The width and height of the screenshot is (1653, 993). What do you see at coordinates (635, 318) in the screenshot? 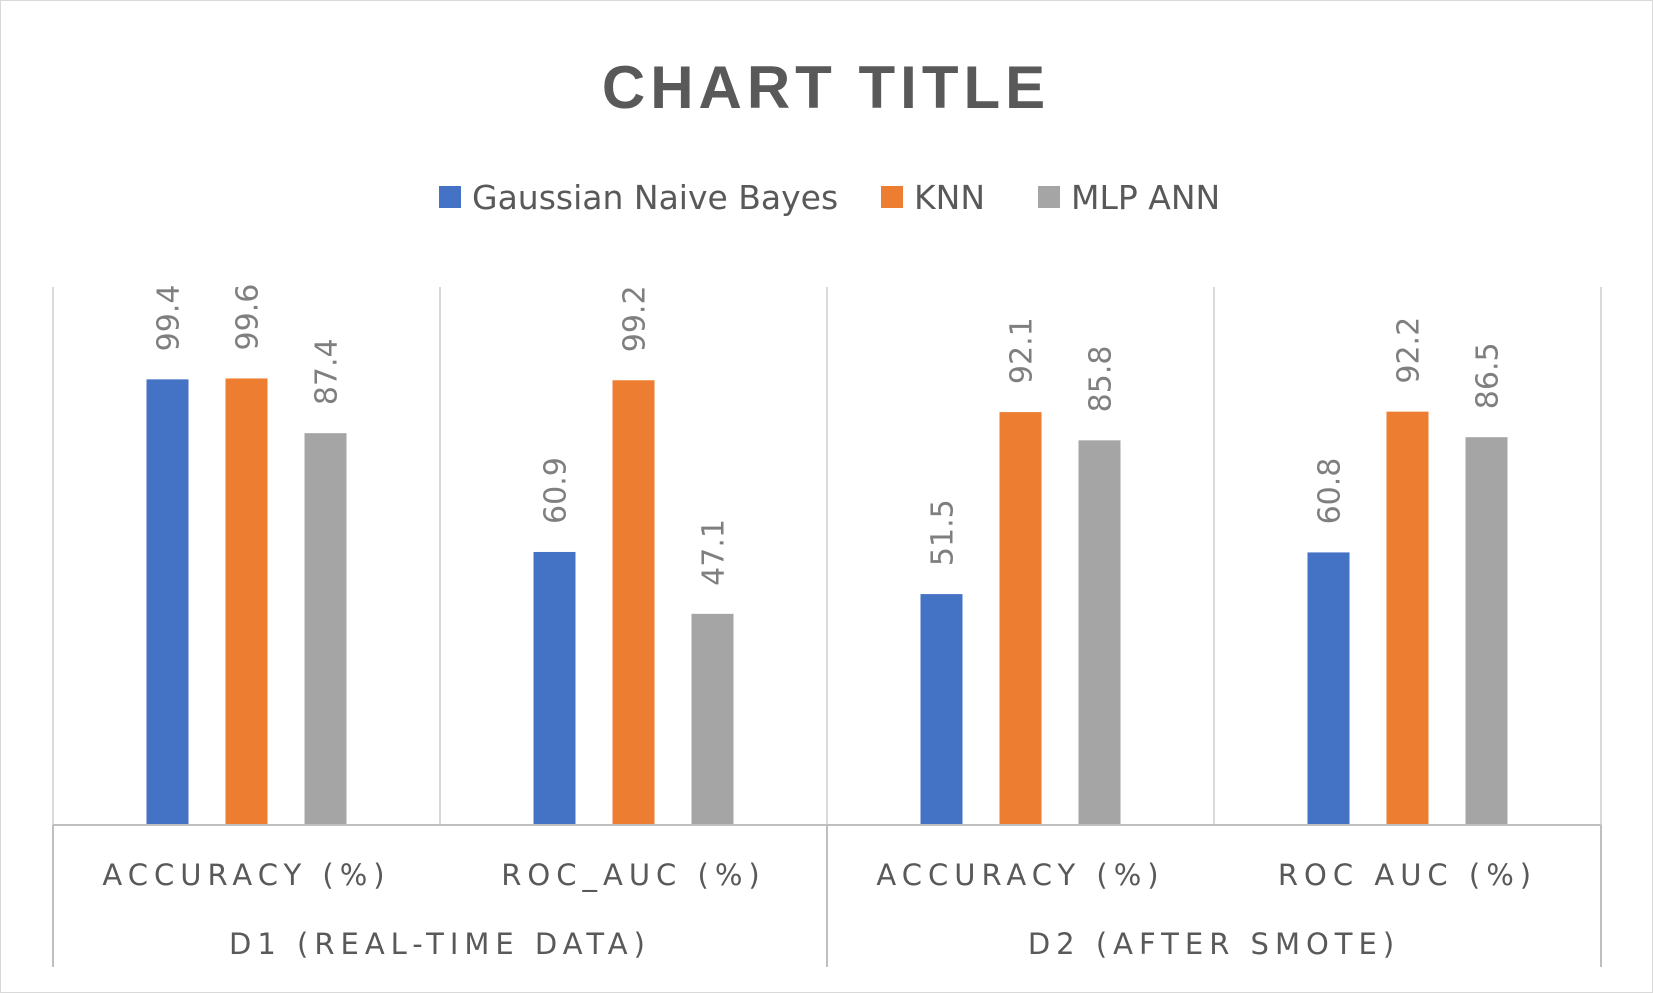
I see `data-label-knn-2: 99.2` at bounding box center [635, 318].